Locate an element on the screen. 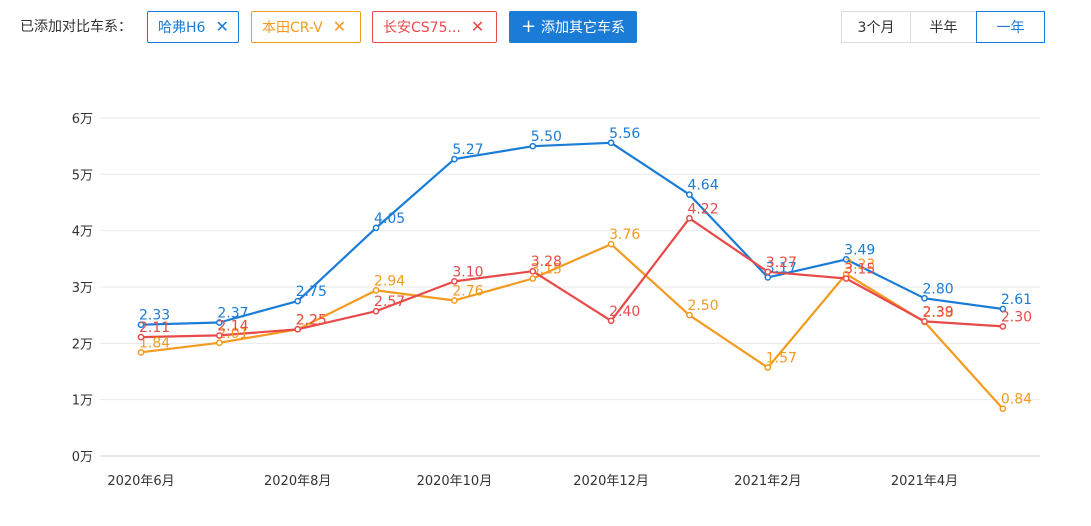 The width and height of the screenshot is (1091, 526). data-label: 2.61 is located at coordinates (1016, 300).